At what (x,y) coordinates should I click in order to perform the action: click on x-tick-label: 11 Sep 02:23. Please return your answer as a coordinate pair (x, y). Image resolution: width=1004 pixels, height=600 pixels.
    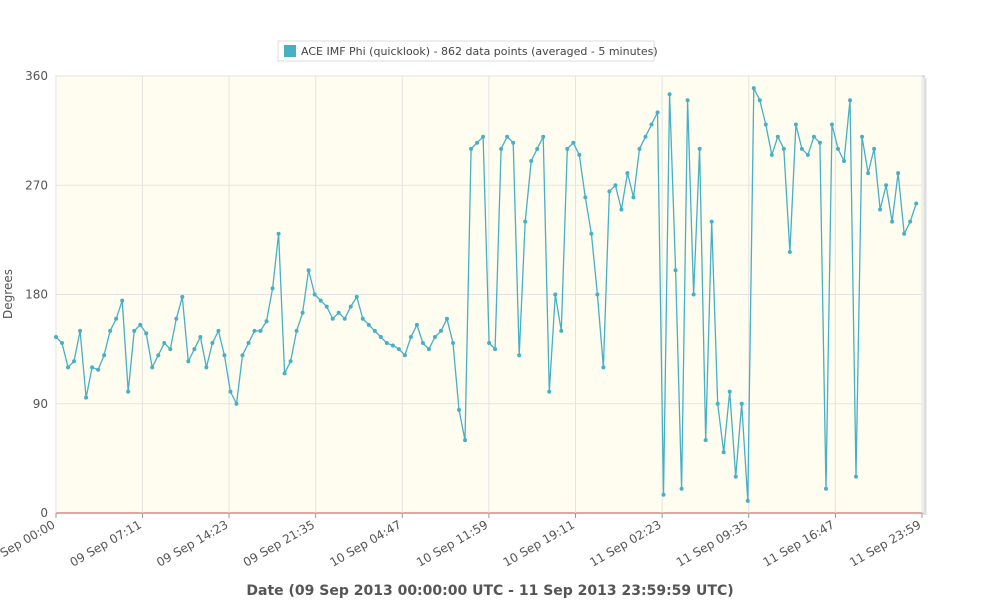
    Looking at the image, I should click on (625, 543).